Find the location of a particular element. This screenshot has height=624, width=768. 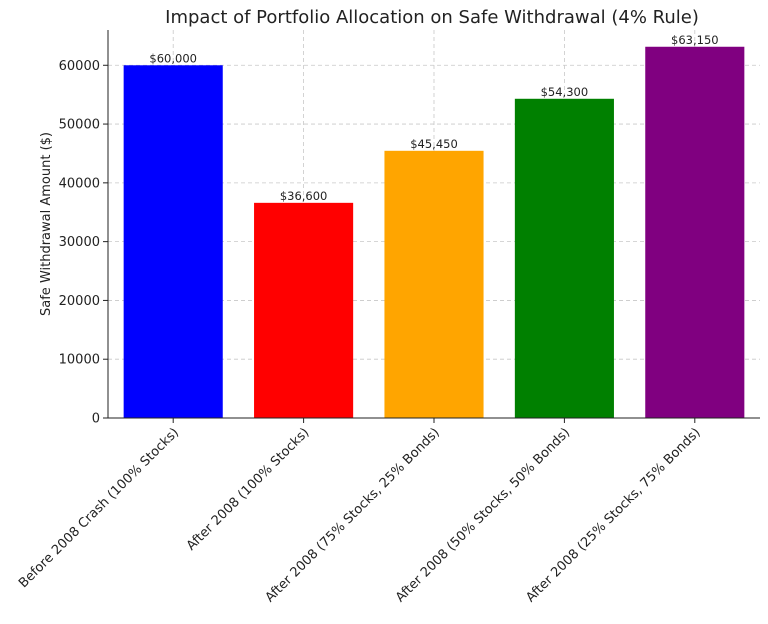

y-tick-label: 30000 is located at coordinates (79, 242).